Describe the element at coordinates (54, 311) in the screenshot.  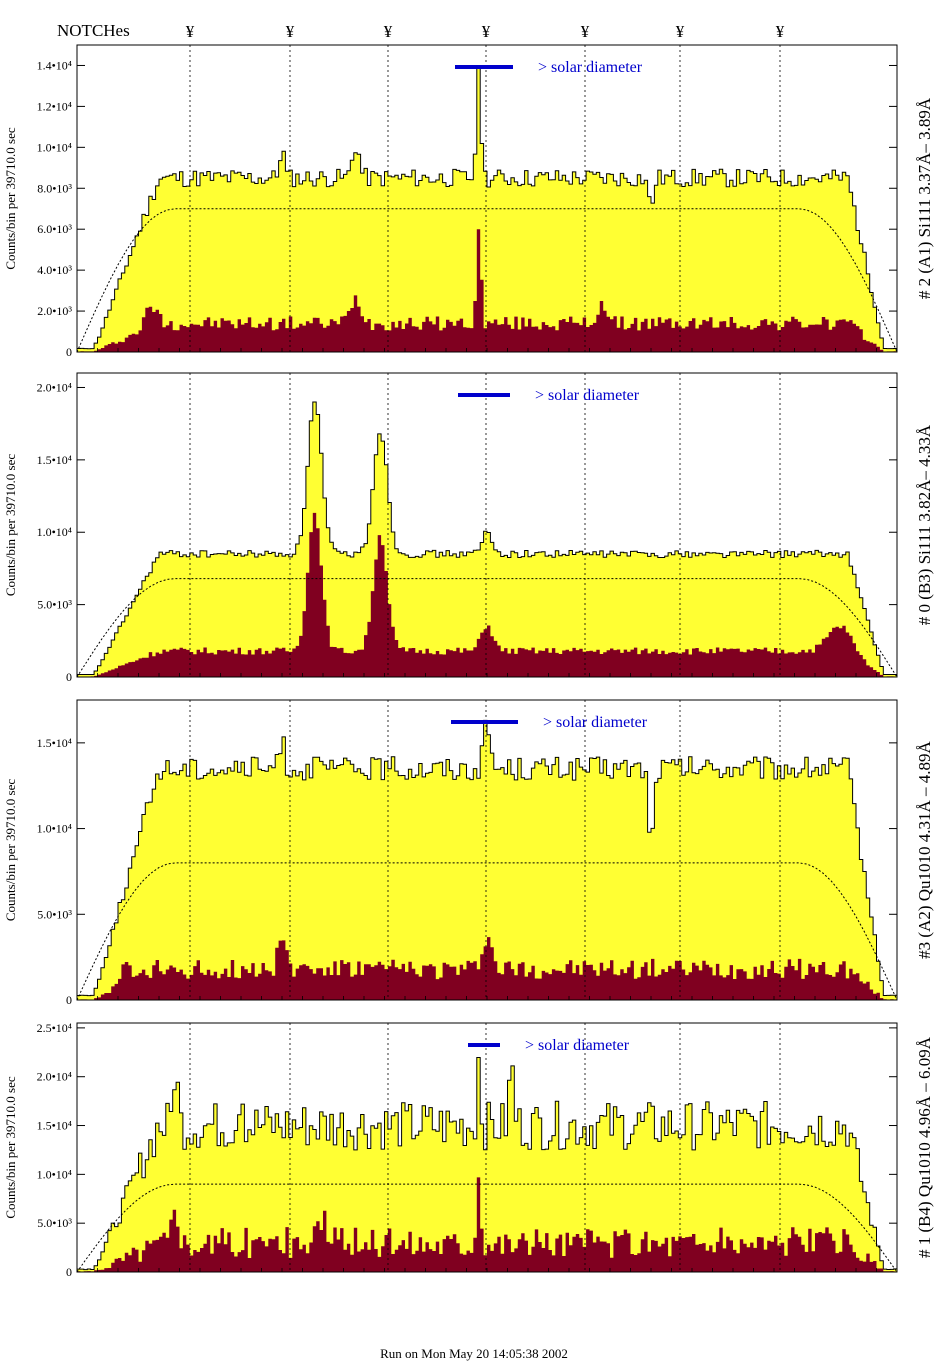
I see `y-tick-label: 2.0•10³` at that location.